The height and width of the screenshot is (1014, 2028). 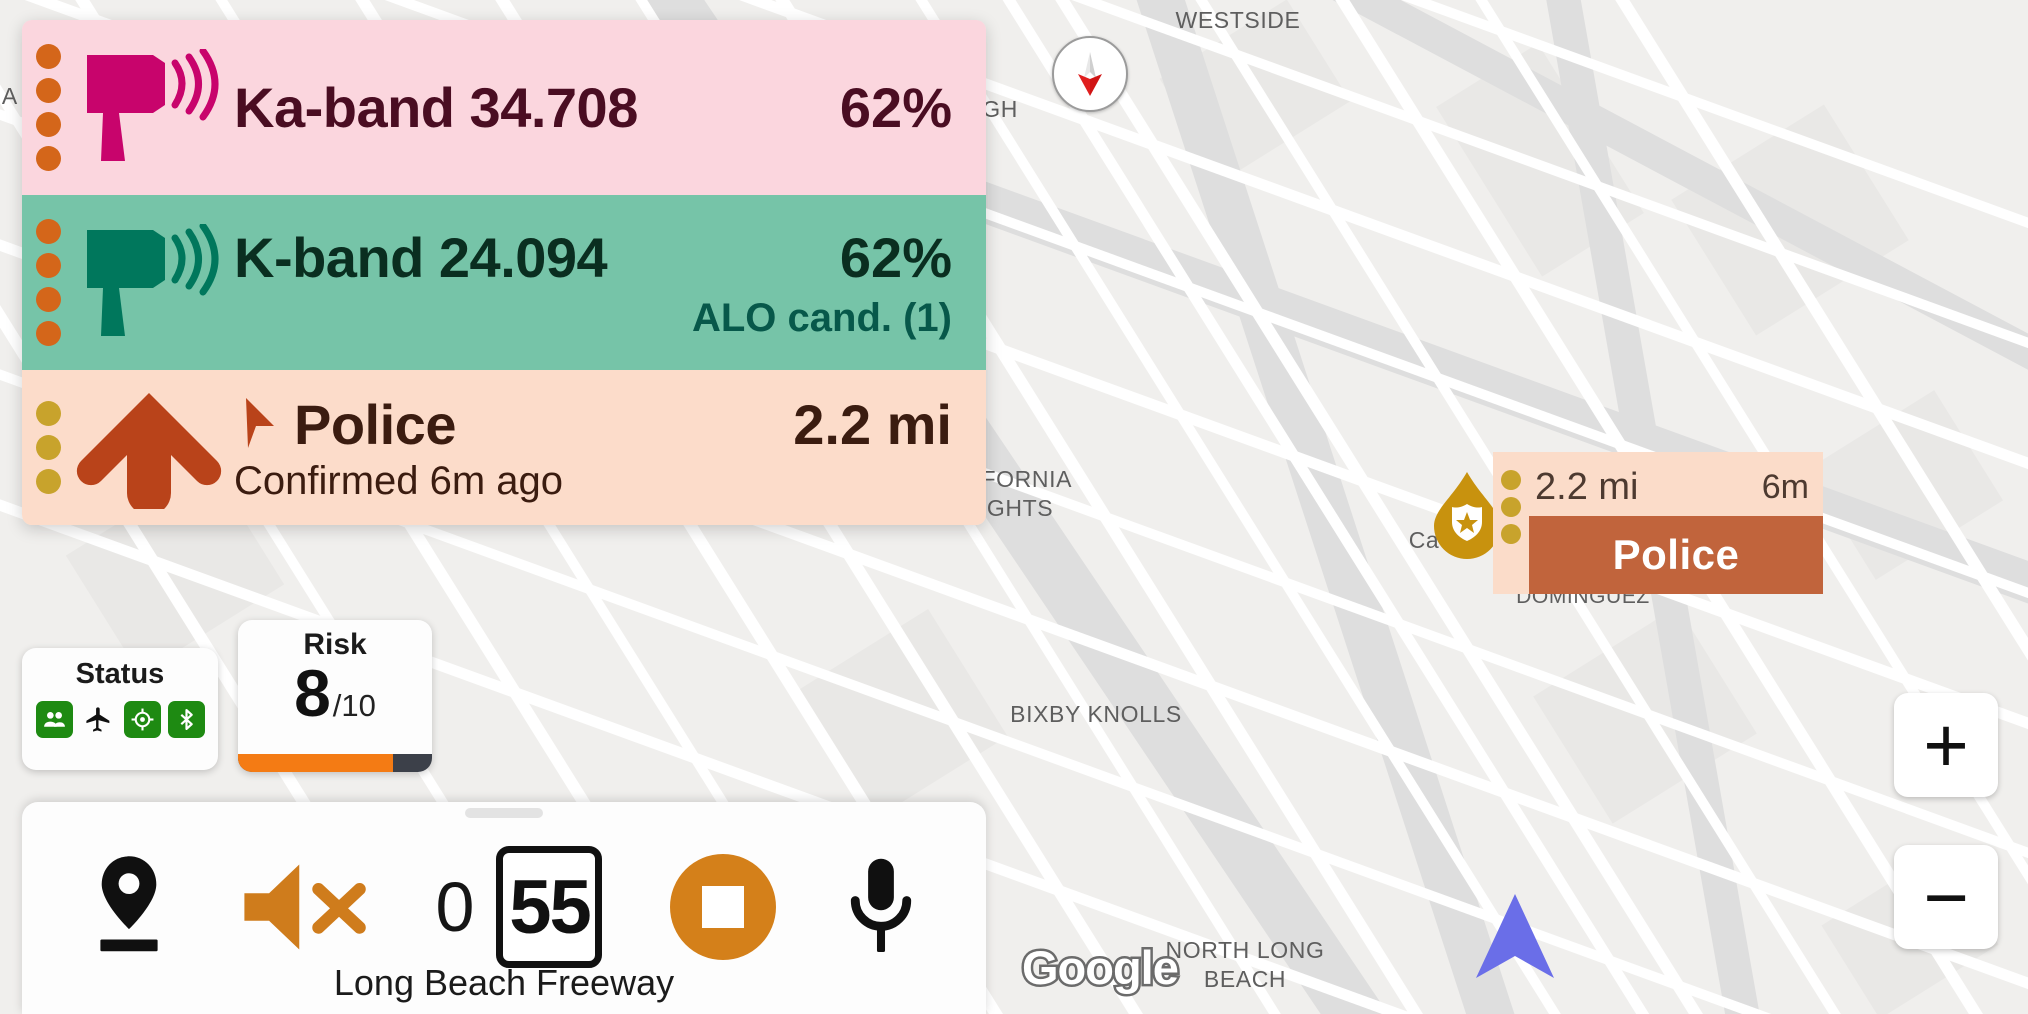 What do you see at coordinates (436, 107) in the screenshot?
I see `alert-title: Ka-band 34.708` at bounding box center [436, 107].